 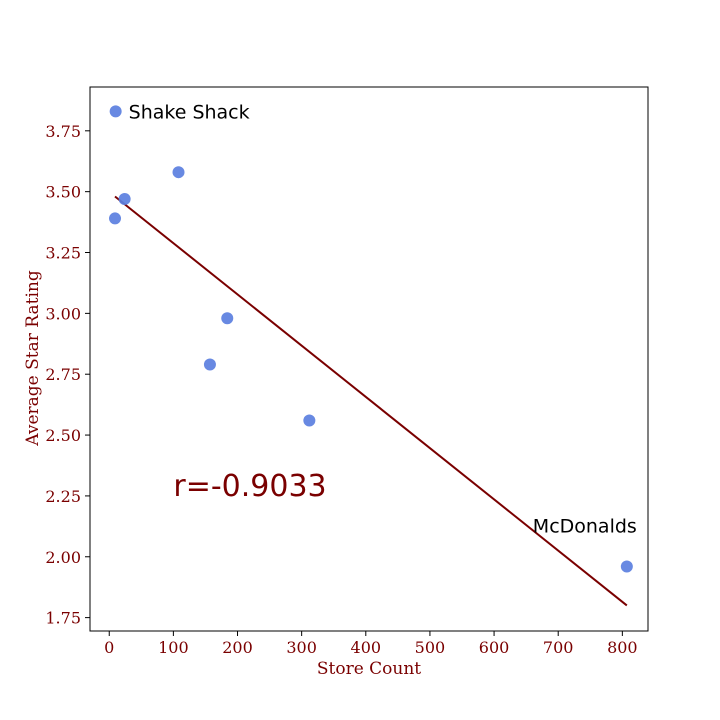 What do you see at coordinates (33, 358) in the screenshot?
I see `y-axis-label: Average Star Rating` at bounding box center [33, 358].